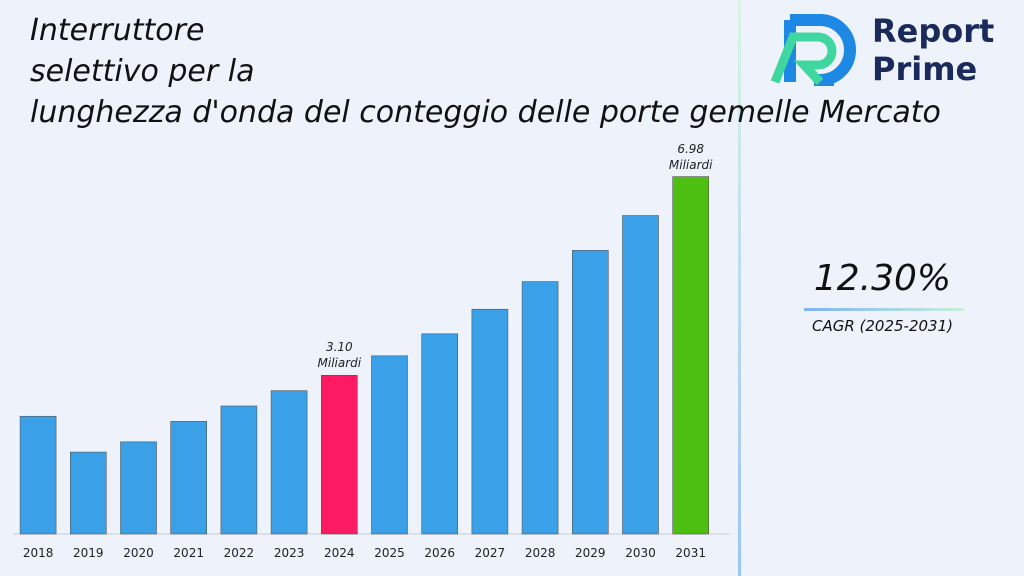 This screenshot has height=576, width=1024. Describe the element at coordinates (882, 326) in the screenshot. I see `cagr-label: CAGR (2025-2031)` at that location.